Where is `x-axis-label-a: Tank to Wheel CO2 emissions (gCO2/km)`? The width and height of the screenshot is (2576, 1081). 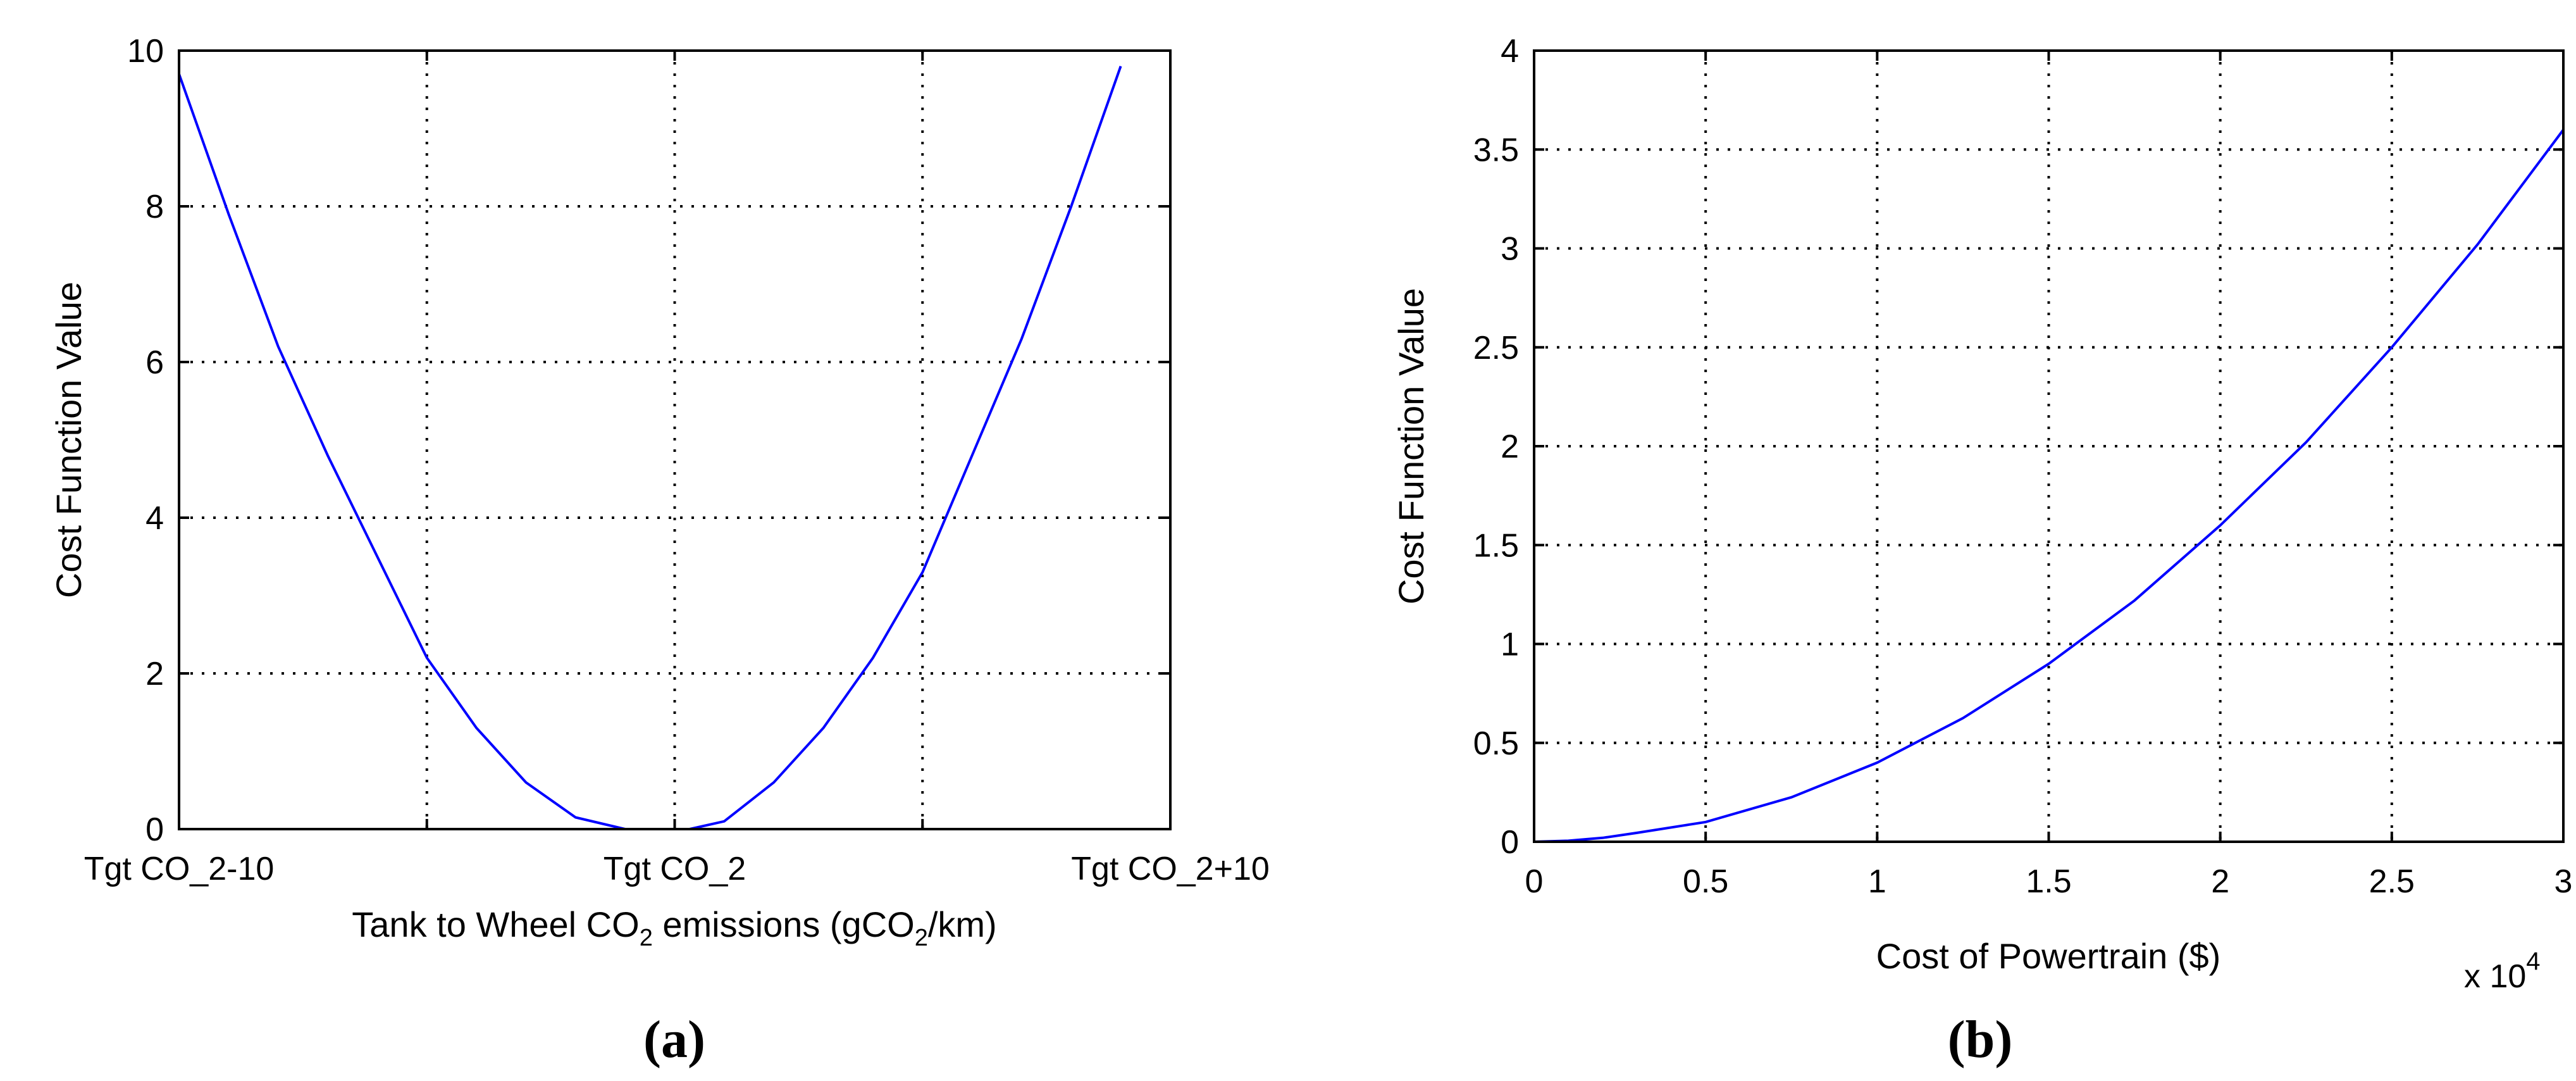
x-axis-label-a: Tank to Wheel CO2 emissions (gCO2/km) is located at coordinates (674, 927).